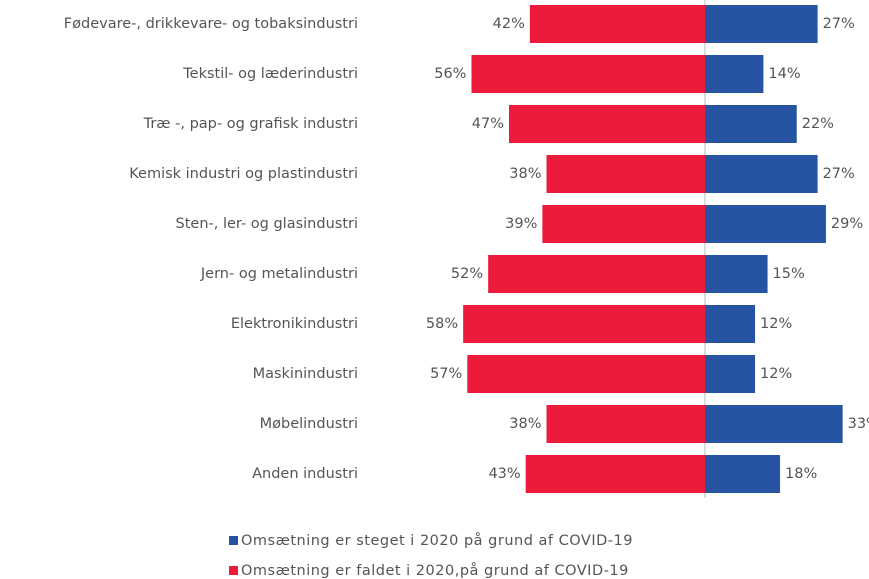 This screenshot has width=869, height=579. I want to click on value-label: 33%, so click(858, 424).